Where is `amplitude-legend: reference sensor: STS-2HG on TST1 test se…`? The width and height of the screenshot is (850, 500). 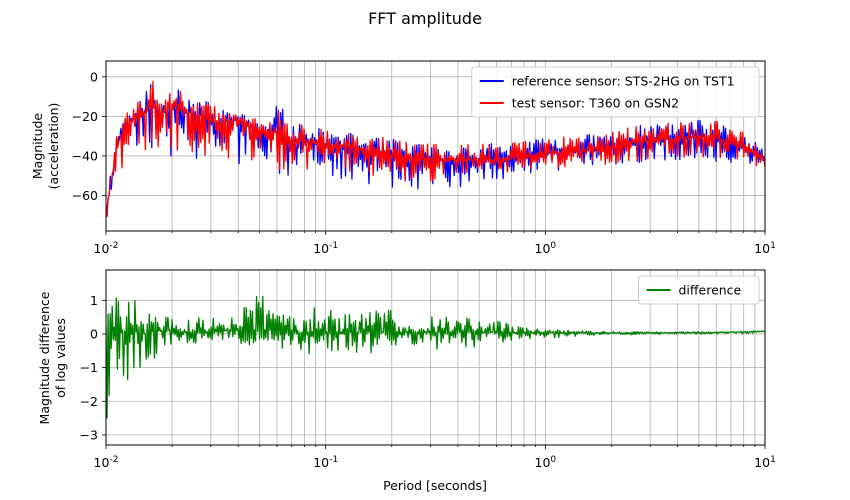
amplitude-legend: reference sensor: STS-2HG on TST1 test se… is located at coordinates (615, 92).